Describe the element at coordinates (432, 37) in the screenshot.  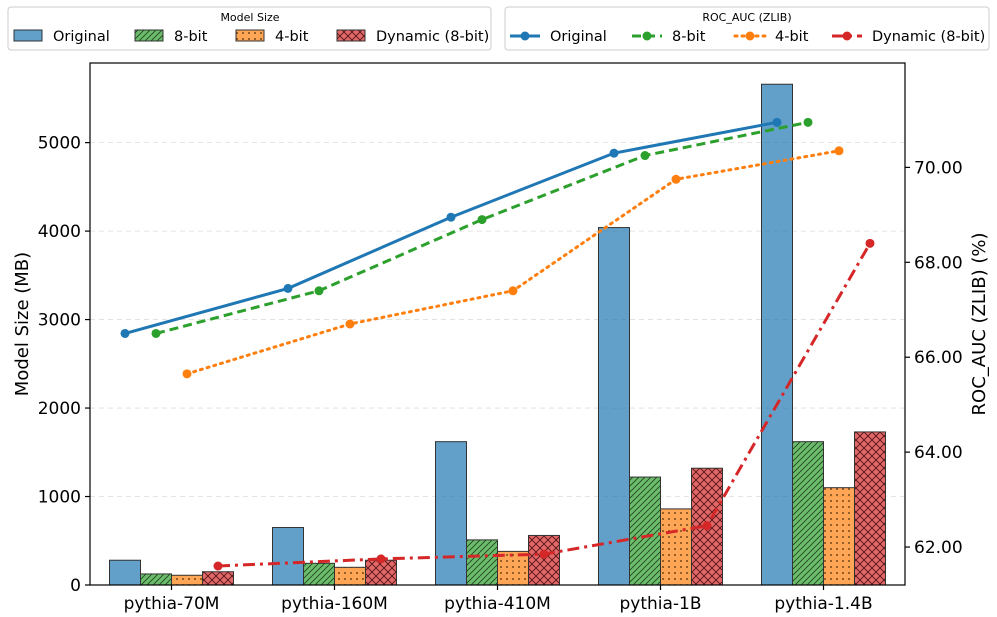
I see `bar-legend-label-dynamic-8-bit-: Dynamic (8-bit)` at that location.